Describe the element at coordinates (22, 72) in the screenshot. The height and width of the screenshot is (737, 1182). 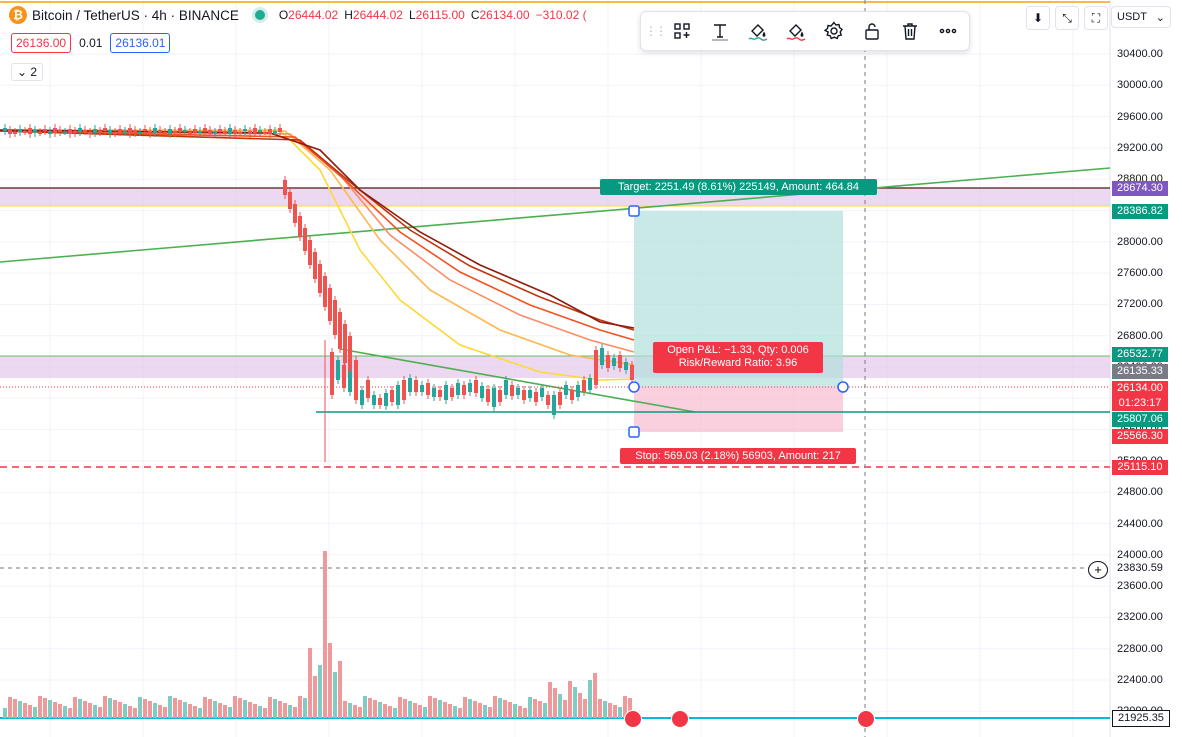
I see `chevron-down-icon: ⌄` at that location.